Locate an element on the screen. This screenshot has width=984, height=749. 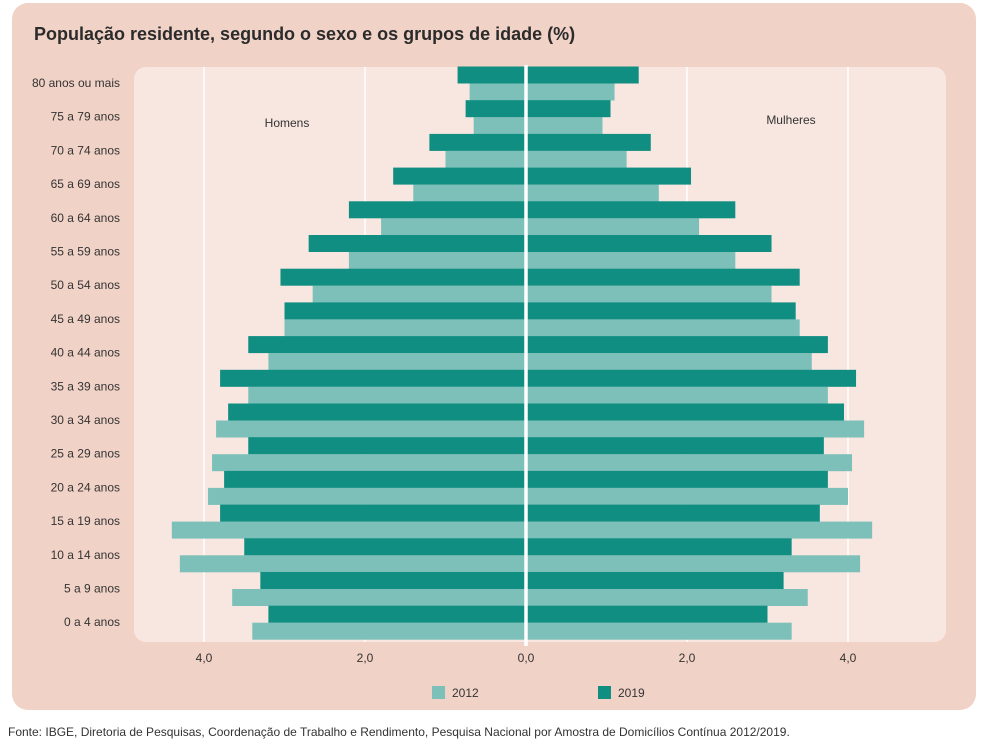
side-label-mulheres: Mulheres is located at coordinates (790, 120).